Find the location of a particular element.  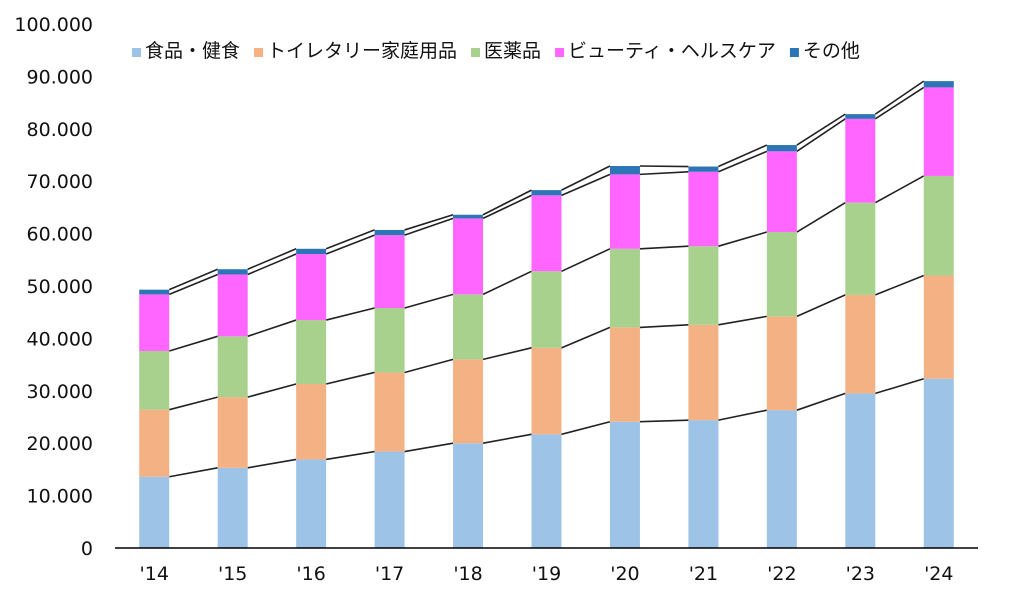

y-tick-label: 90.000 is located at coordinates (60, 77).